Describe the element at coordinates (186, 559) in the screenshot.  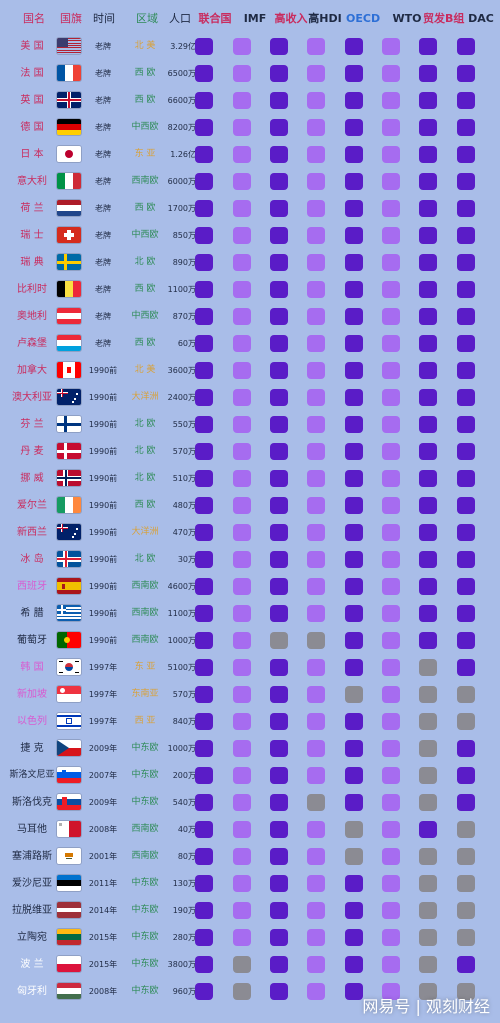
I see `population: 30万` at that location.